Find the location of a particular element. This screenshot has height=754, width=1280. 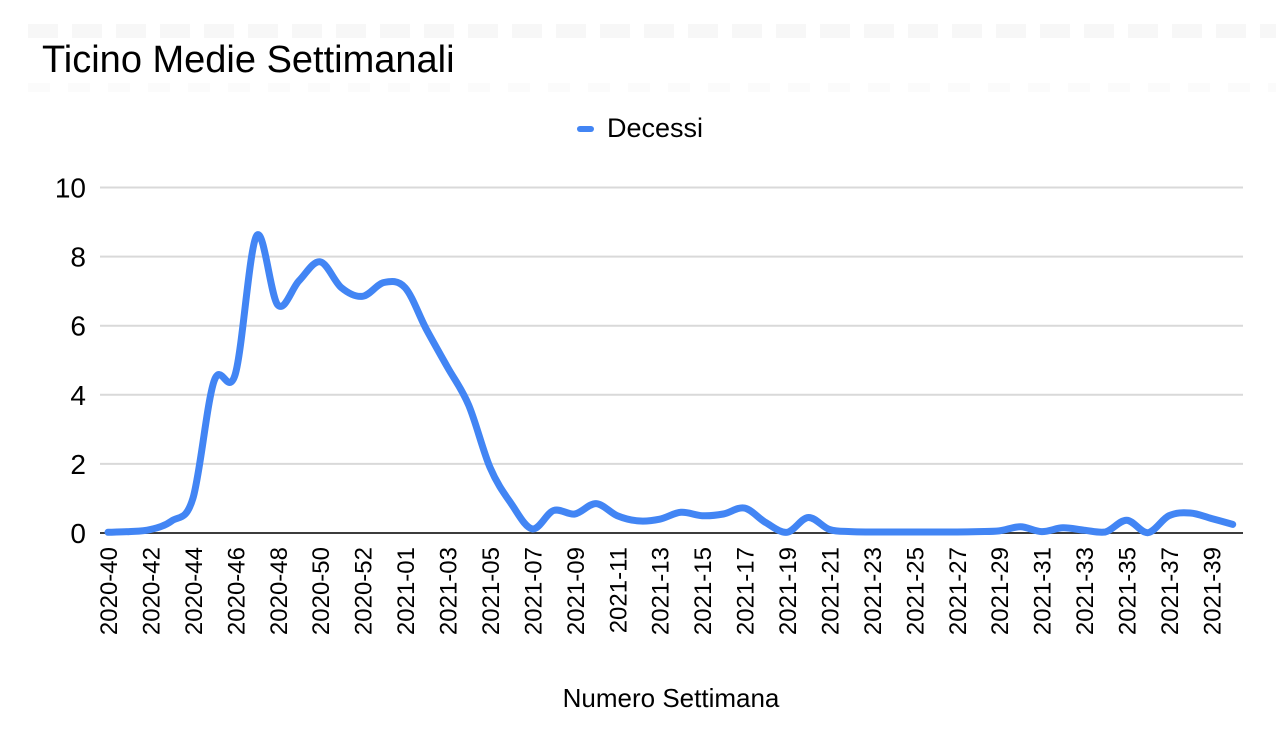

x-tick-label: 2020-50 is located at coordinates (321, 591).